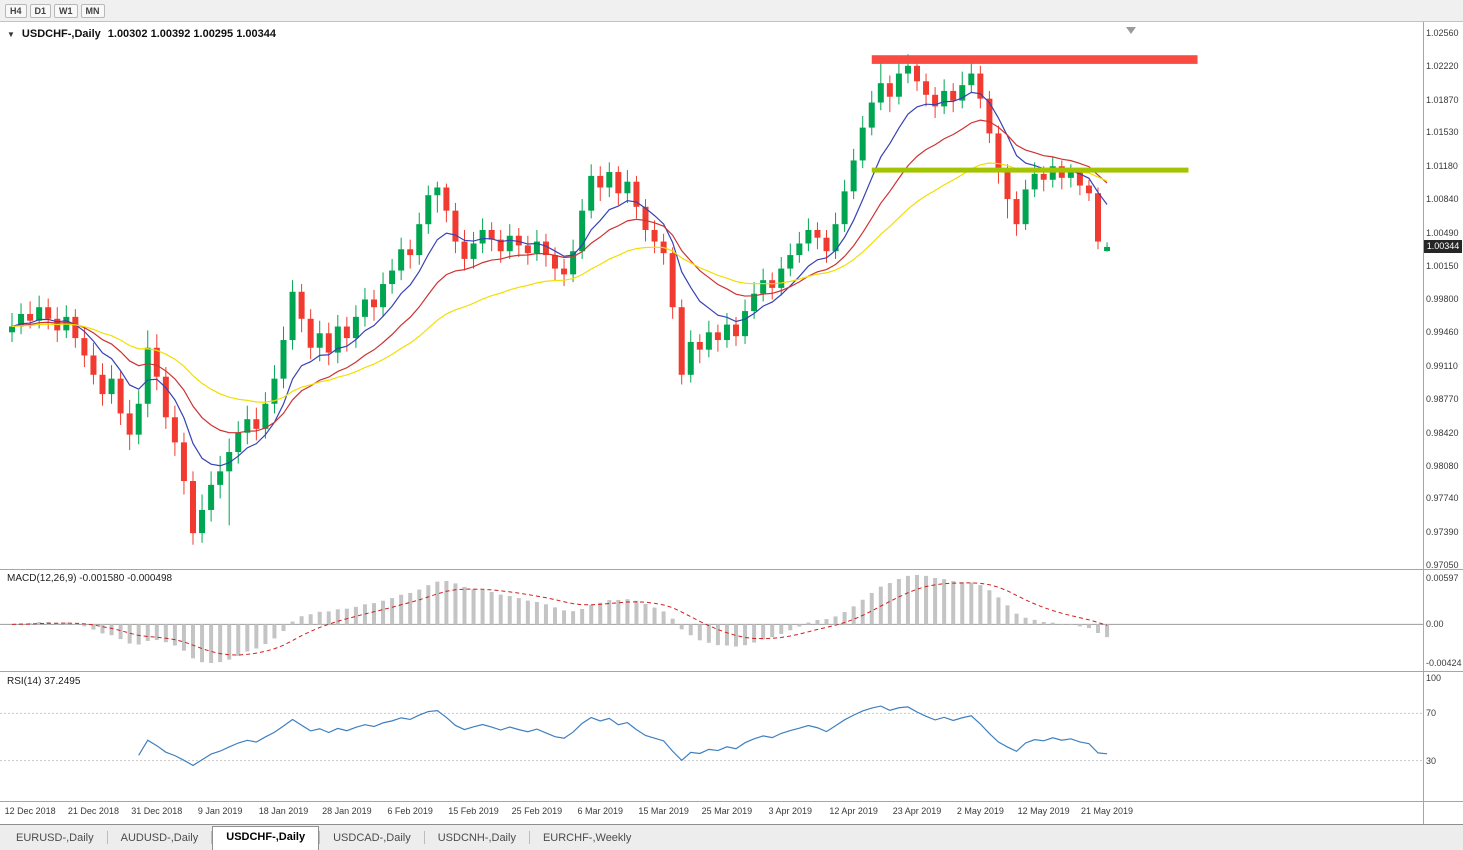  Describe the element at coordinates (372, 838) in the screenshot. I see `chart-tab-usdcad-daily: USDCAD-,Daily` at that location.